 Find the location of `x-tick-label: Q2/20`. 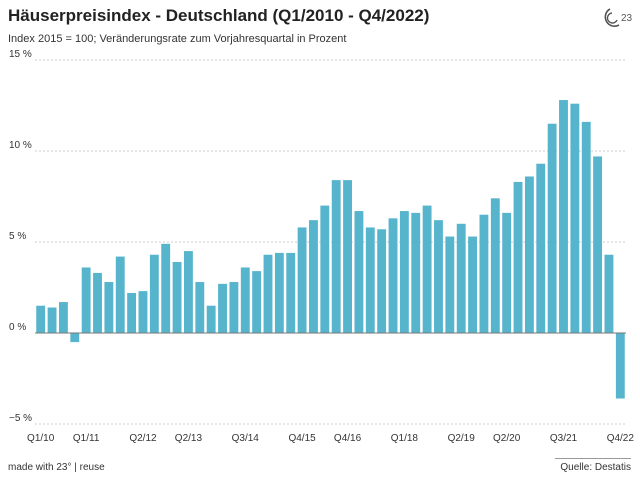

x-tick-label: Q2/20 is located at coordinates (507, 438).